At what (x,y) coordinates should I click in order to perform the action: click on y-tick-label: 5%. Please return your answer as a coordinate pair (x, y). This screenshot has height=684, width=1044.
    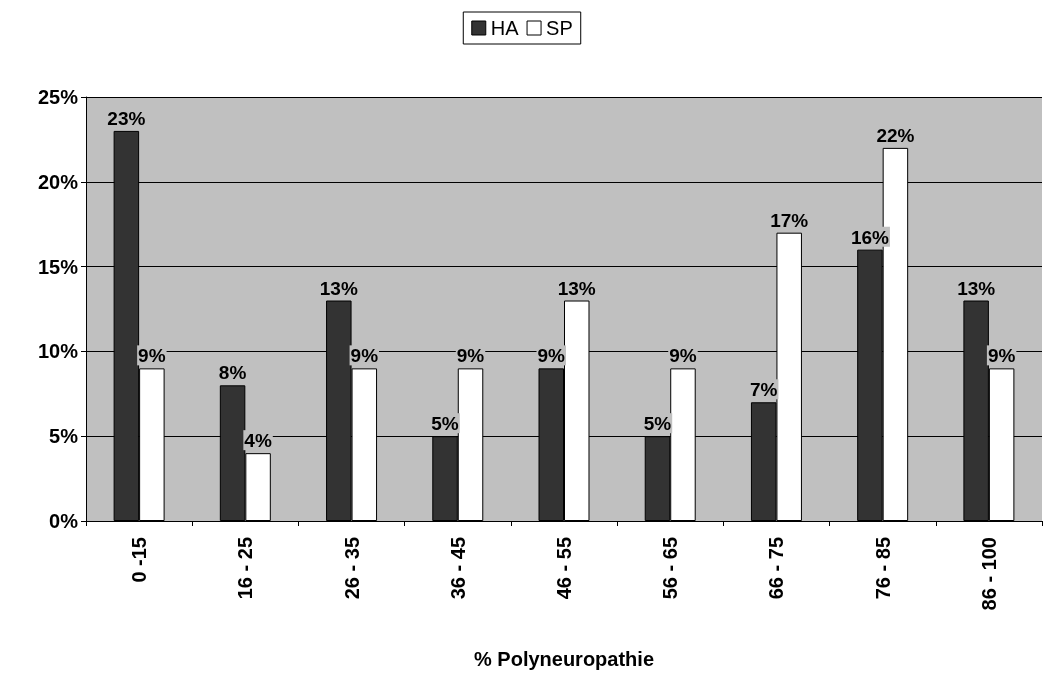
    Looking at the image, I should click on (64, 436).